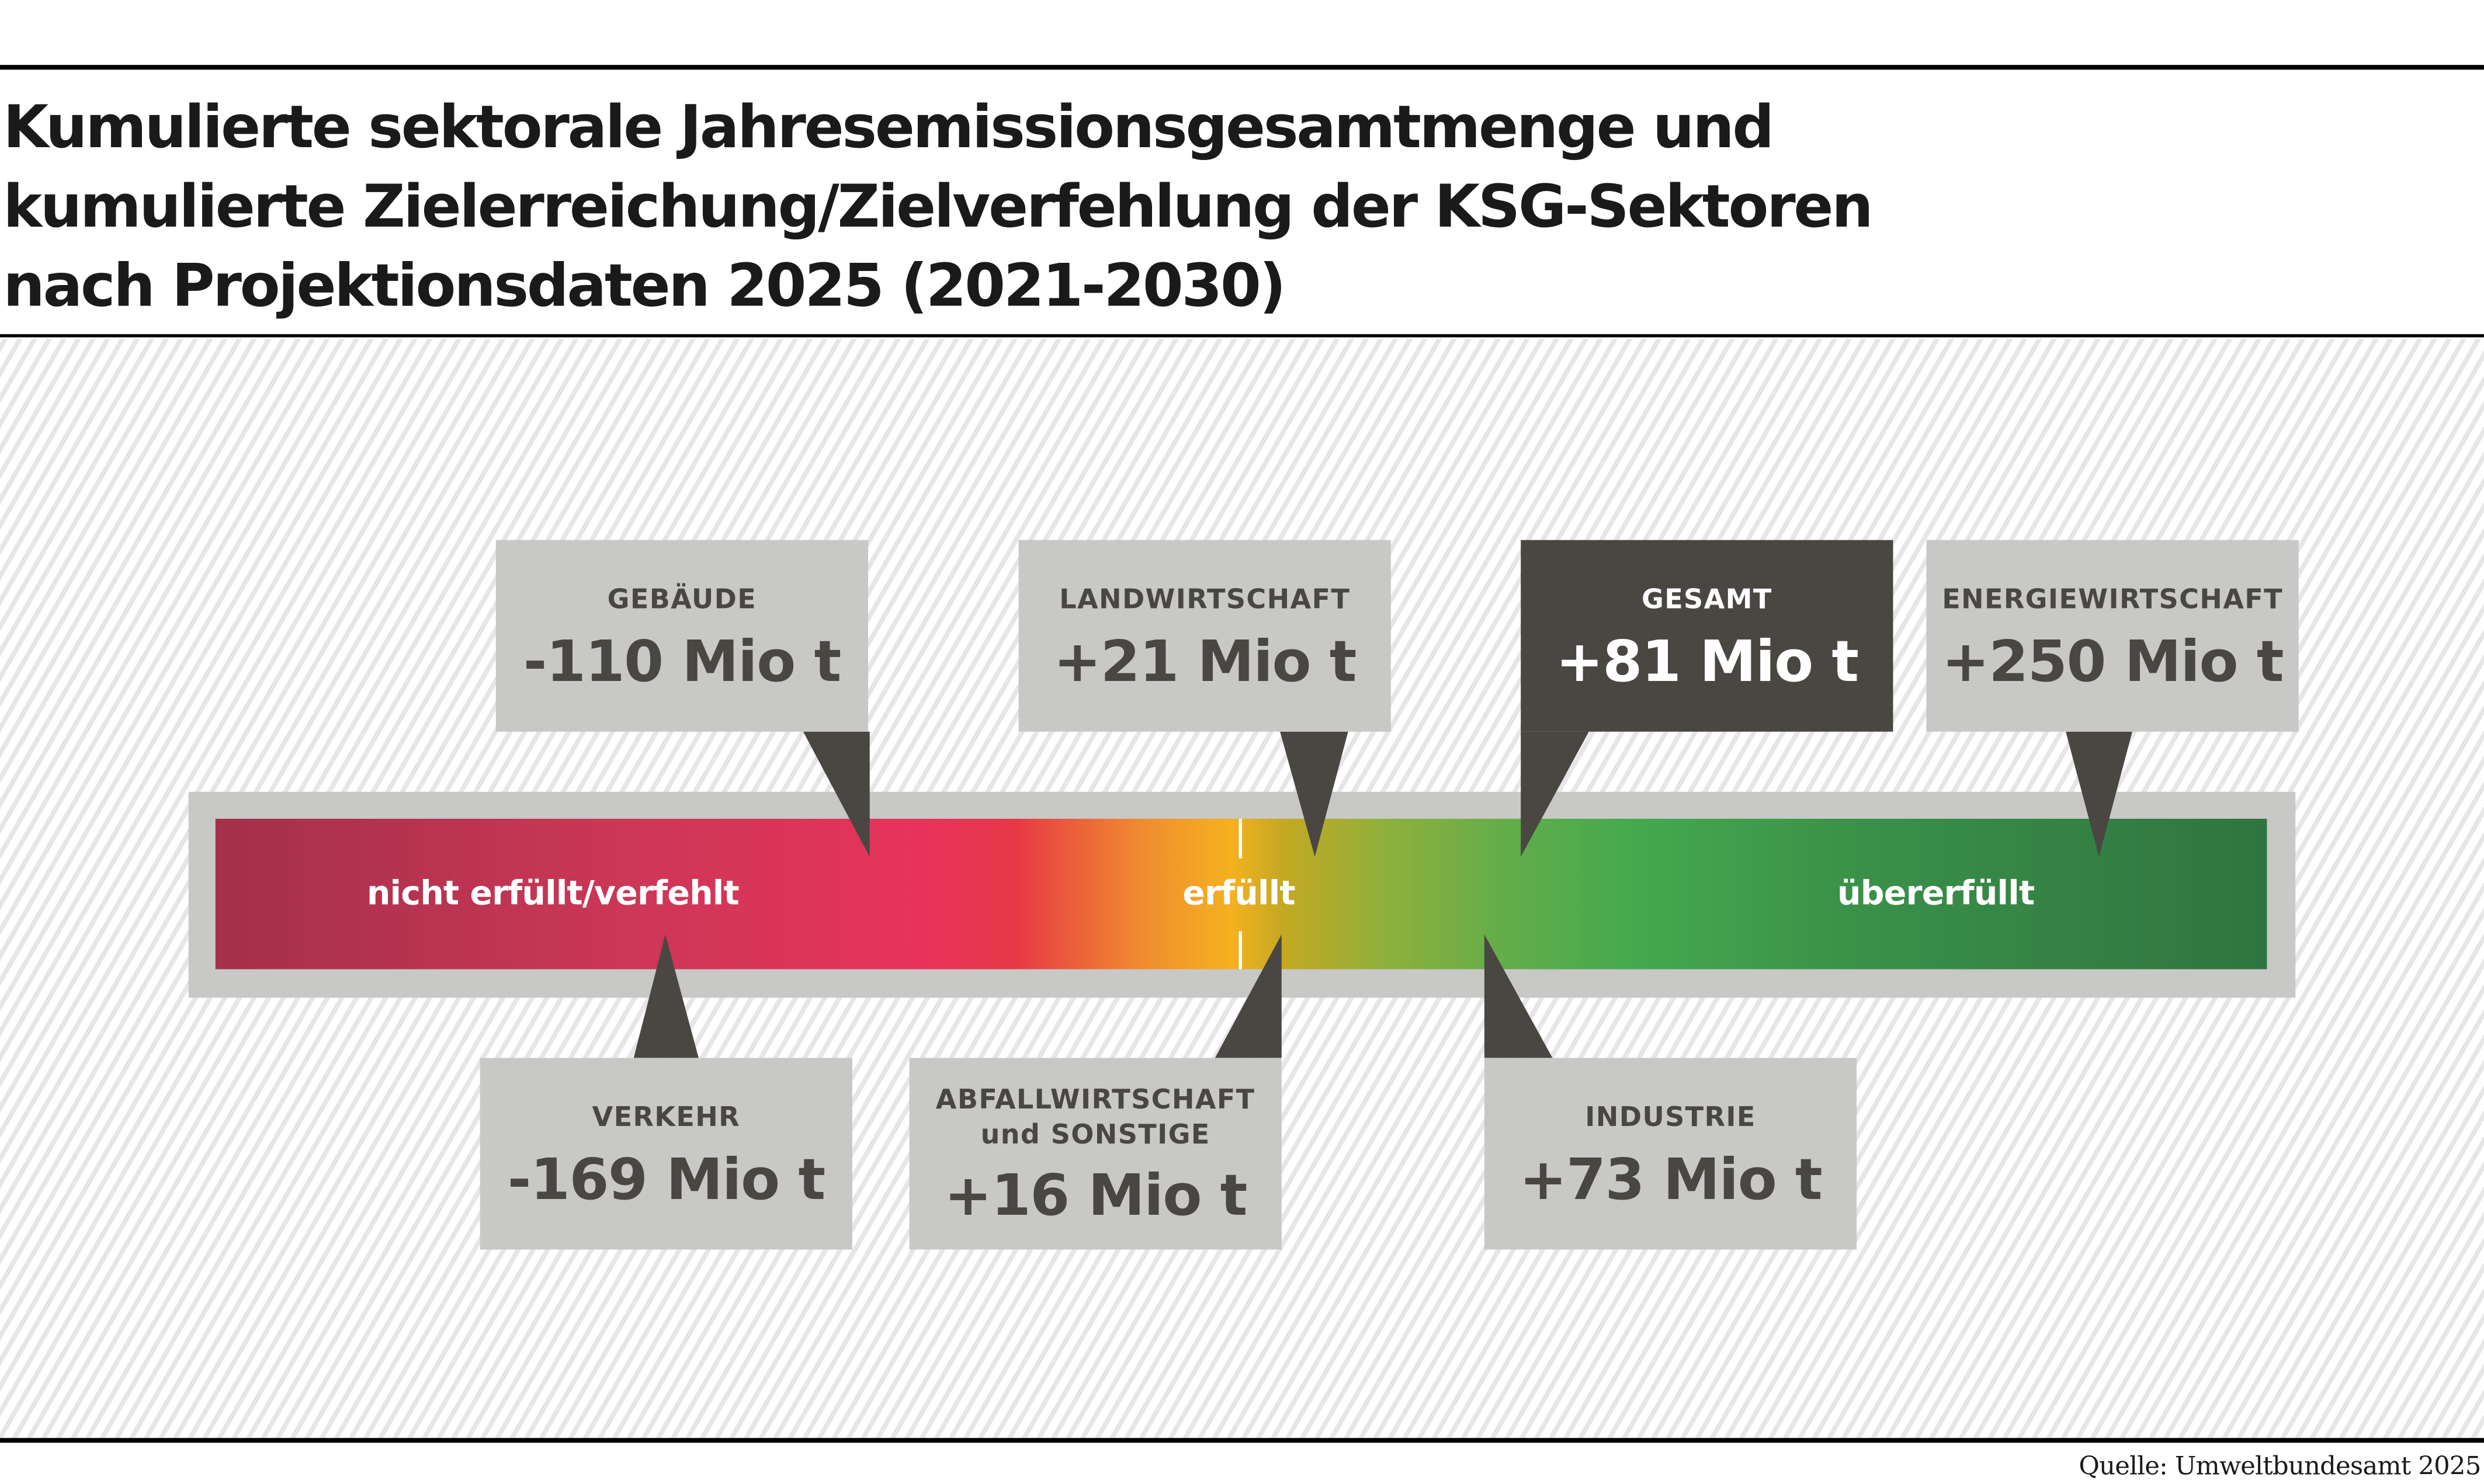 The image size is (2484, 1484). I want to click on pointer-gebaeude, so click(837, 794).